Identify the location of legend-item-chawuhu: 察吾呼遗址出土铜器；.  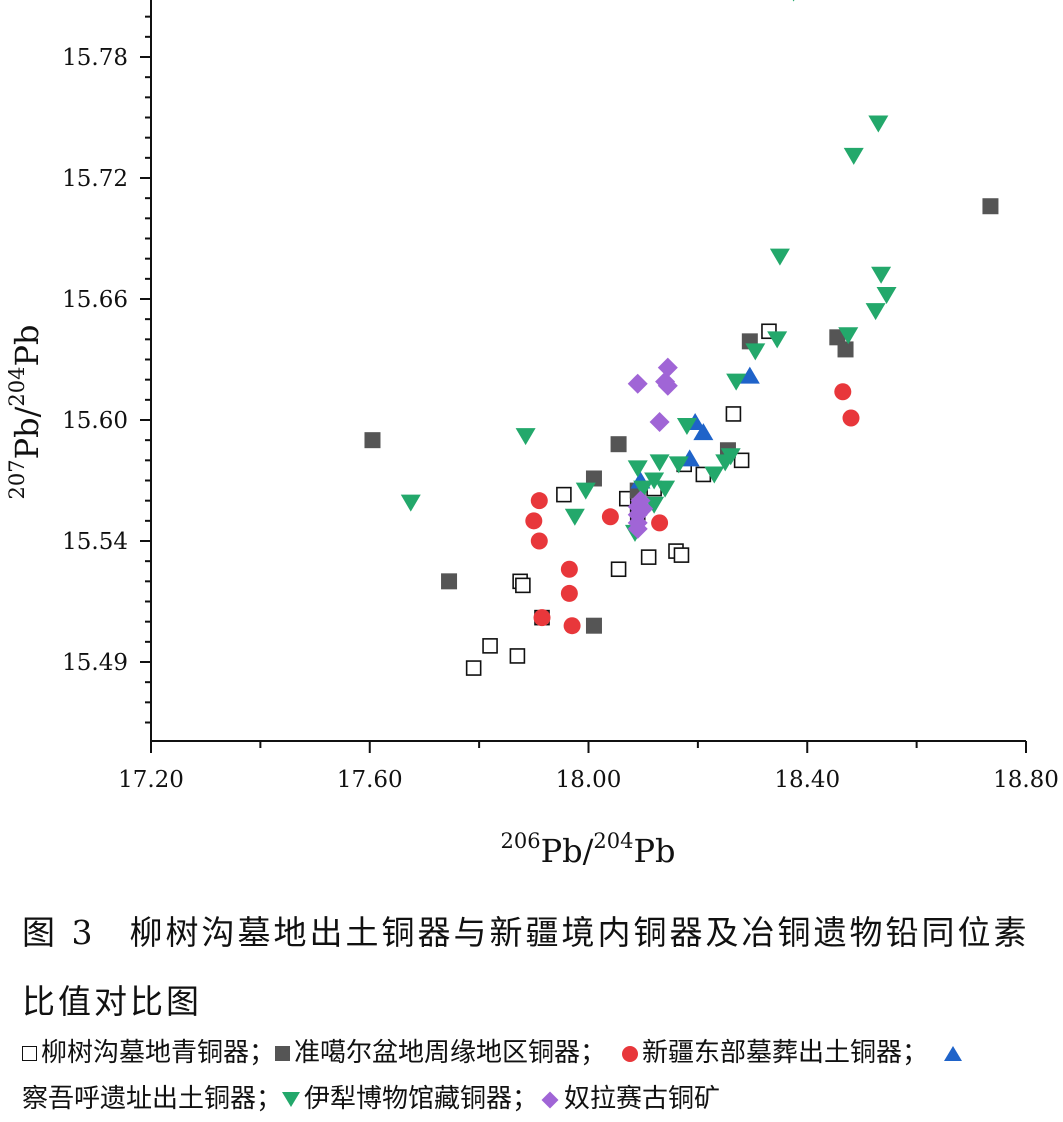
(494, 1076).